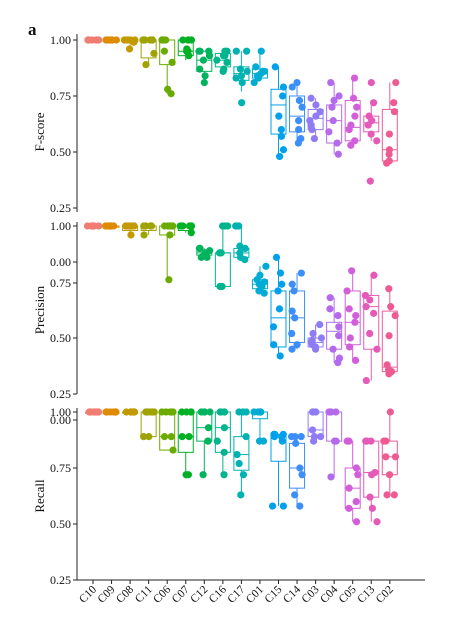 This screenshot has width=458, height=629. I want to click on x-tick-label-C09: C09, so click(107, 594).